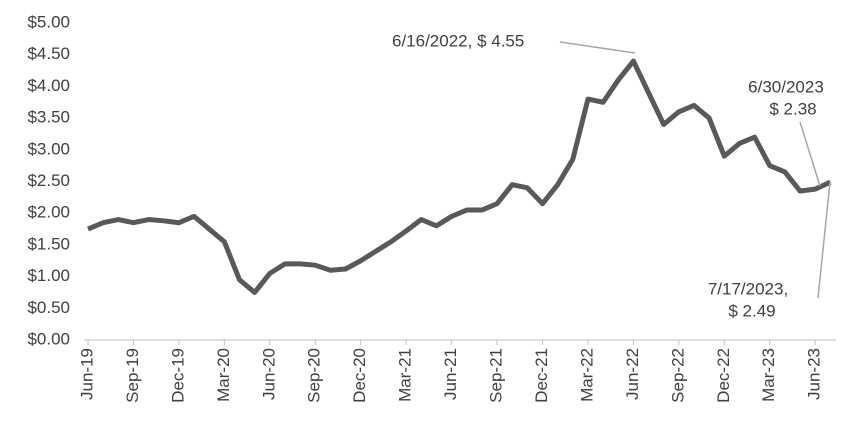  I want to click on y-tick-label: $5.00, so click(48, 21).